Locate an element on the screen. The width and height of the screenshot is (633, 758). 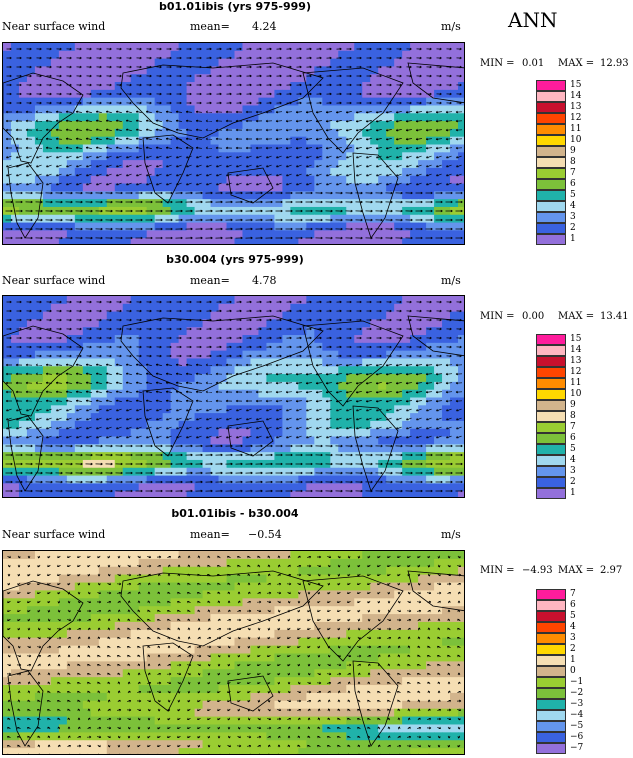
panel-1-min-label: MIN = is located at coordinates (497, 63).